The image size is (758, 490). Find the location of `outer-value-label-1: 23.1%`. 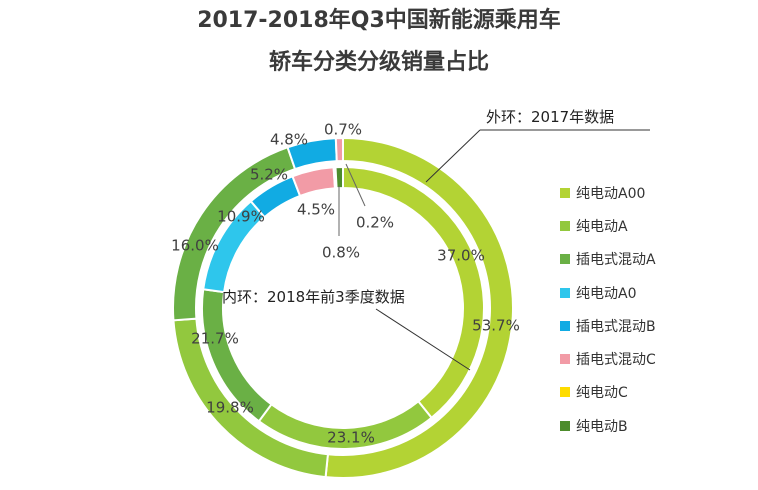

outer-value-label-1: 23.1% is located at coordinates (351, 438).